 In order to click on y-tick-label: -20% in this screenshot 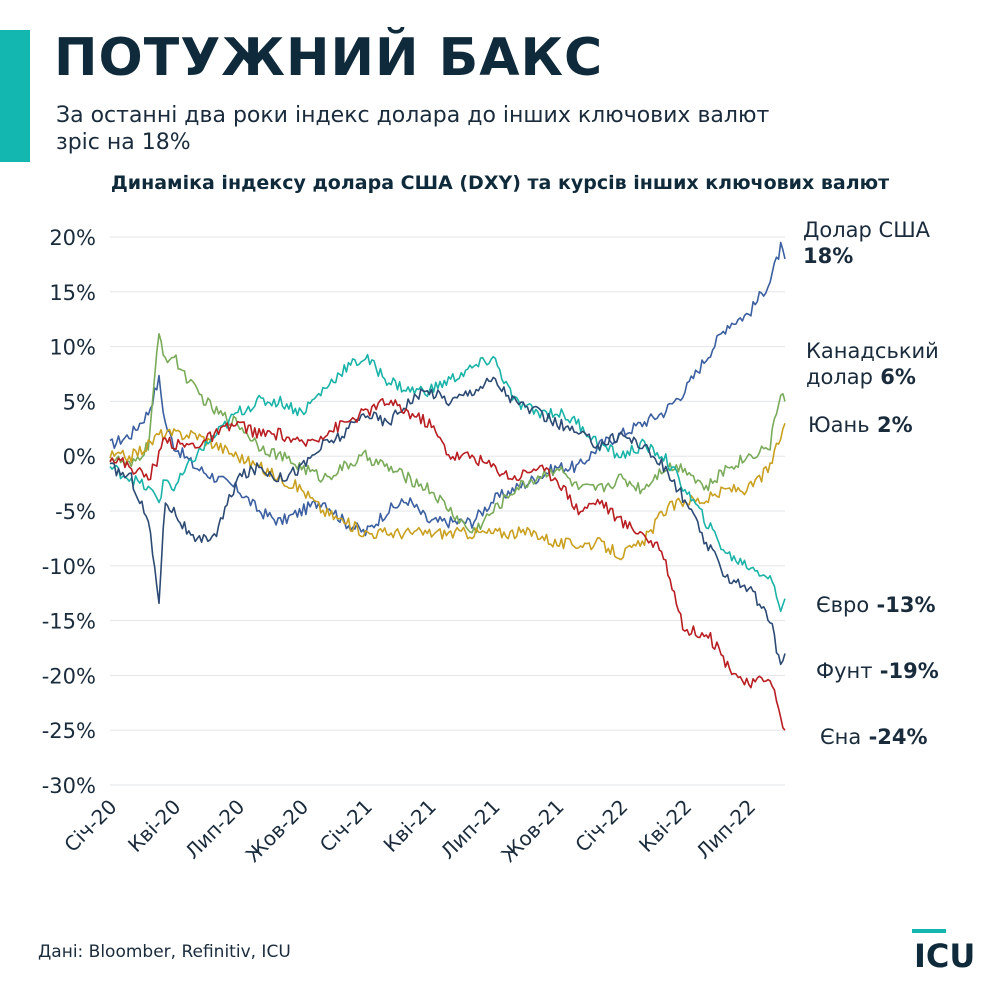, I will do `click(69, 676)`.